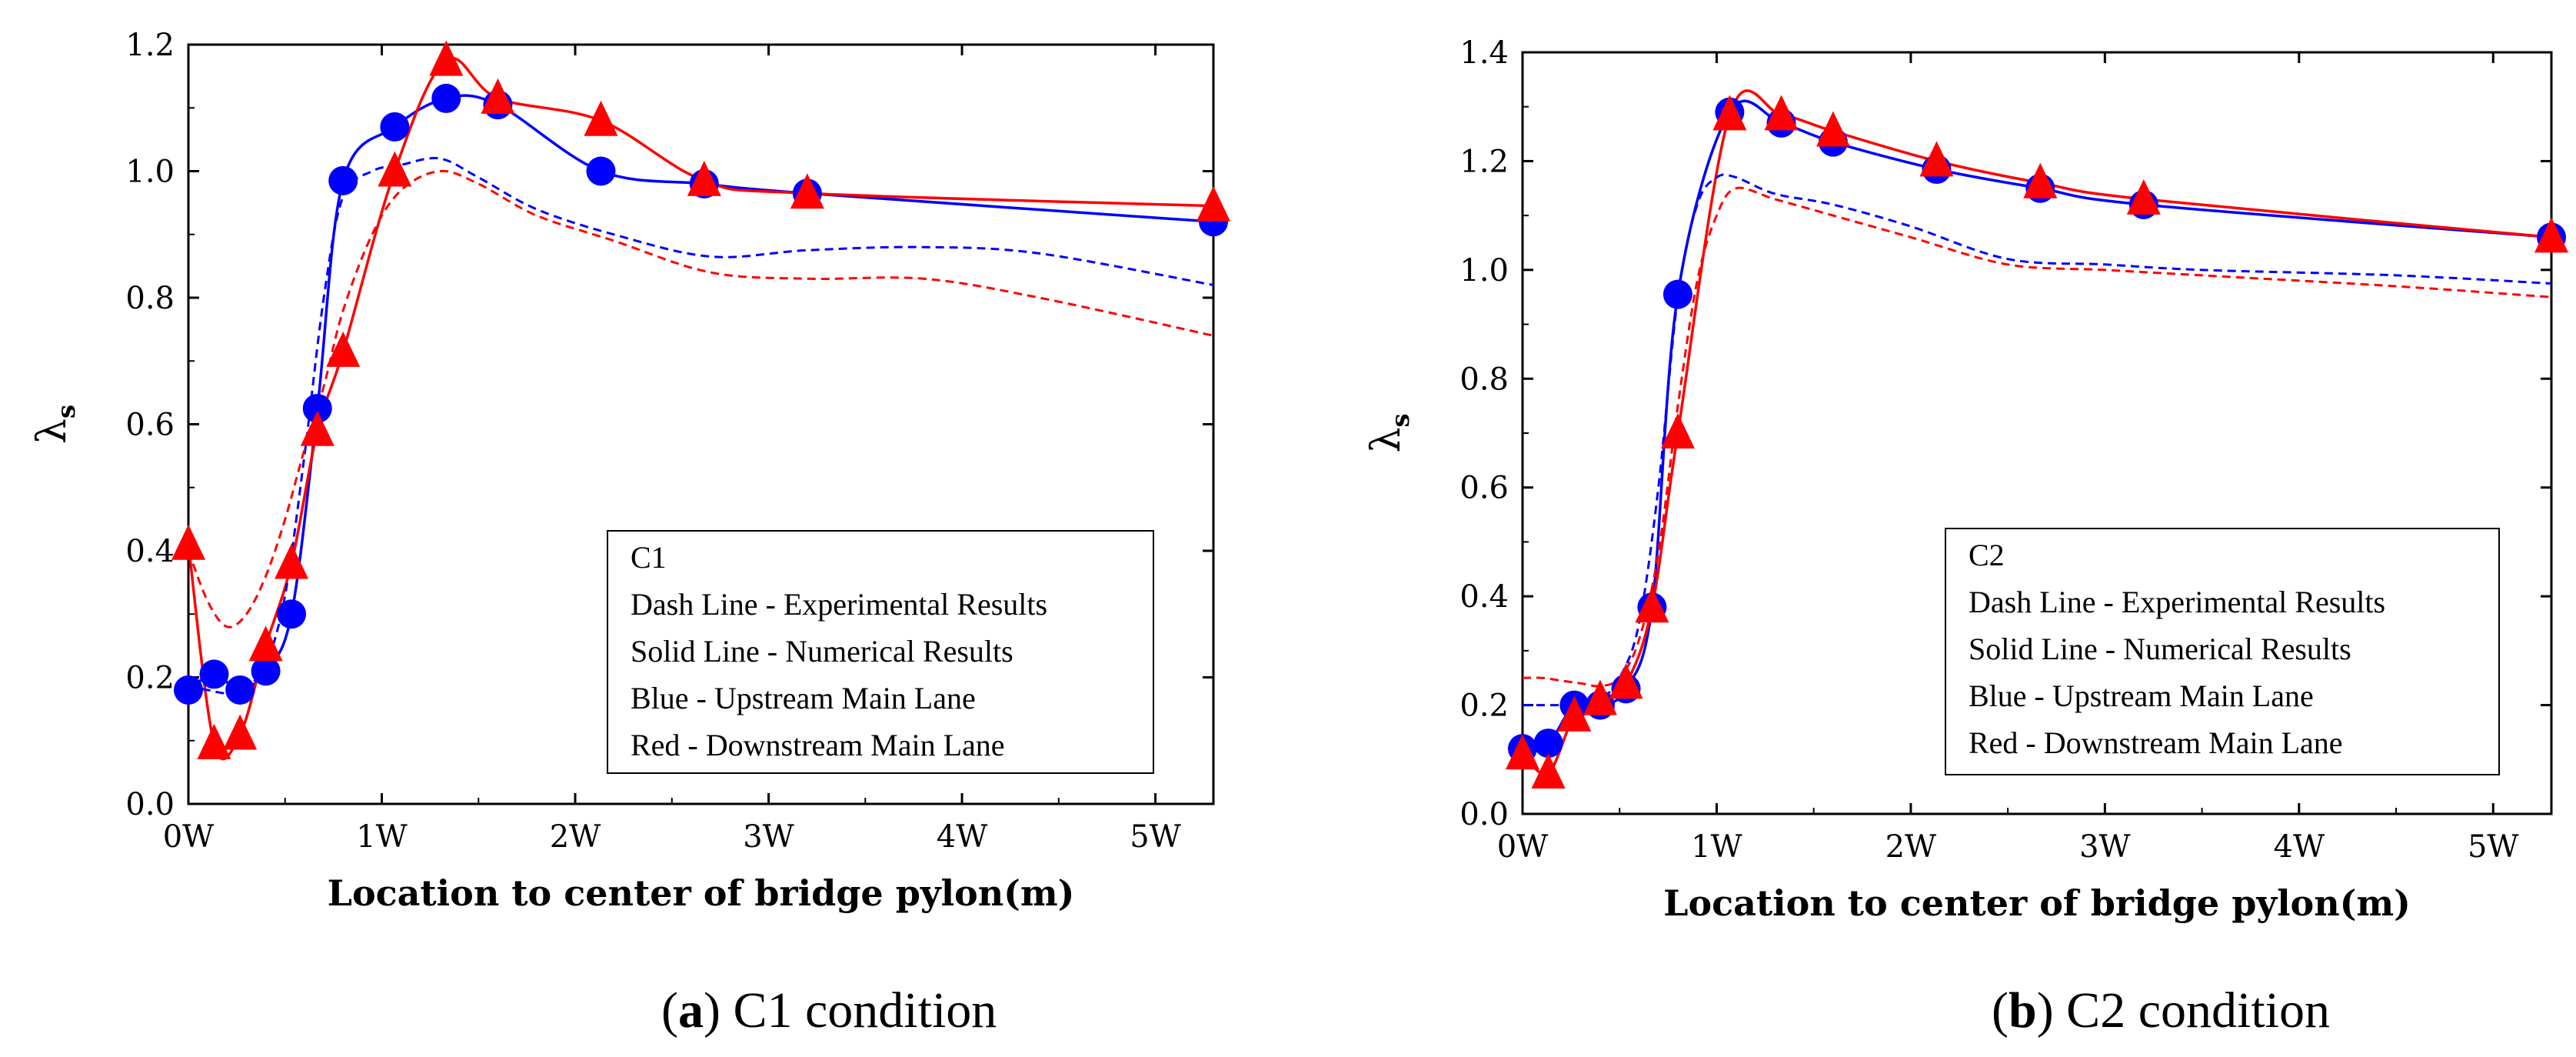 This screenshot has height=1057, width=2576. What do you see at coordinates (2161, 1010) in the screenshot?
I see `panel-caption: (b) C2 condition` at bounding box center [2161, 1010].